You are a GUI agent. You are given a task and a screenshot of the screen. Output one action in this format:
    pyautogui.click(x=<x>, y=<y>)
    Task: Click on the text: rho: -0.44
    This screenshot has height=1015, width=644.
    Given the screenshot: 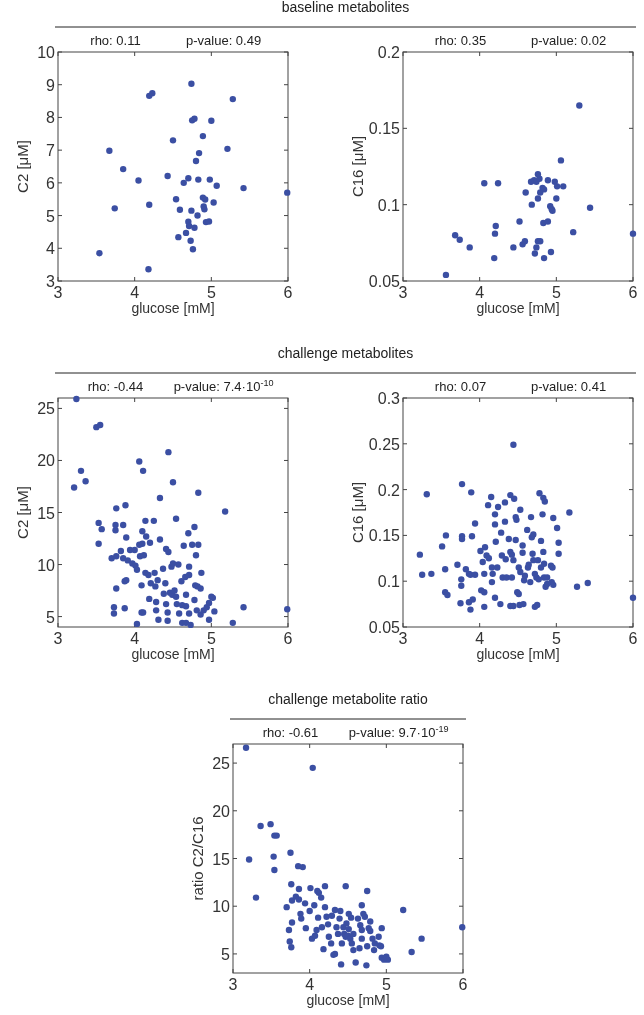 What is the action you would take?
    pyautogui.click(x=115, y=386)
    